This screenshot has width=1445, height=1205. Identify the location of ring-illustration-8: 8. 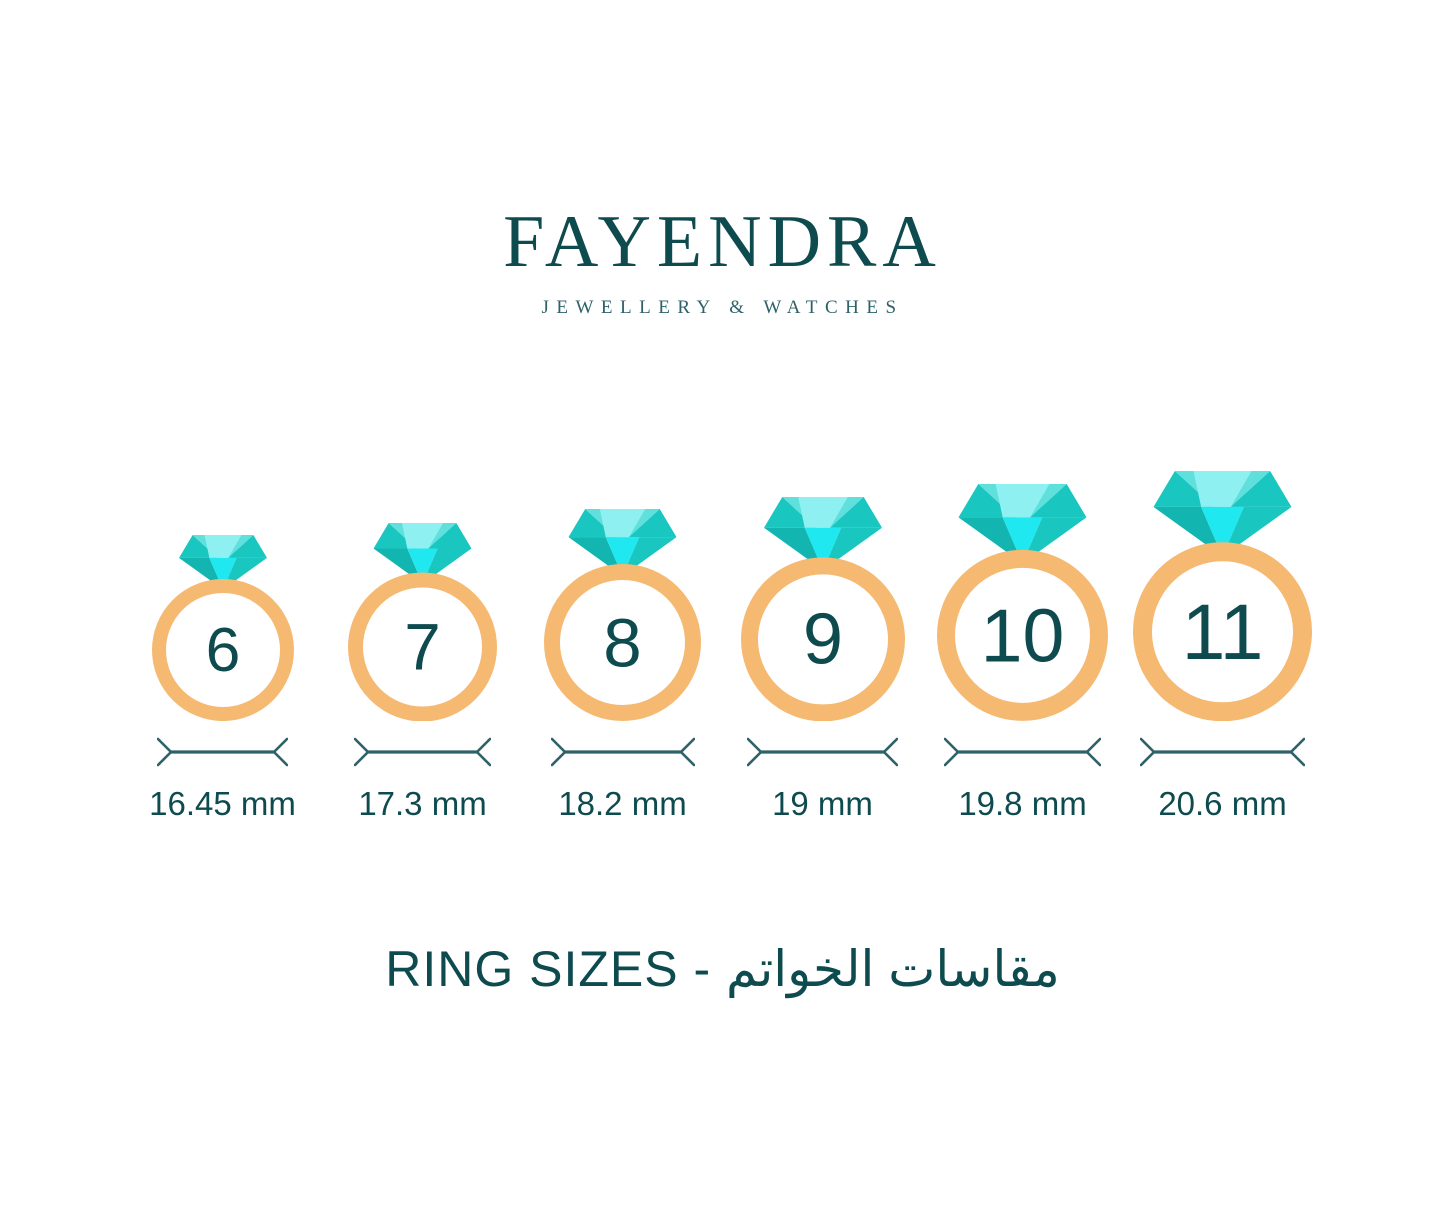
(622, 615).